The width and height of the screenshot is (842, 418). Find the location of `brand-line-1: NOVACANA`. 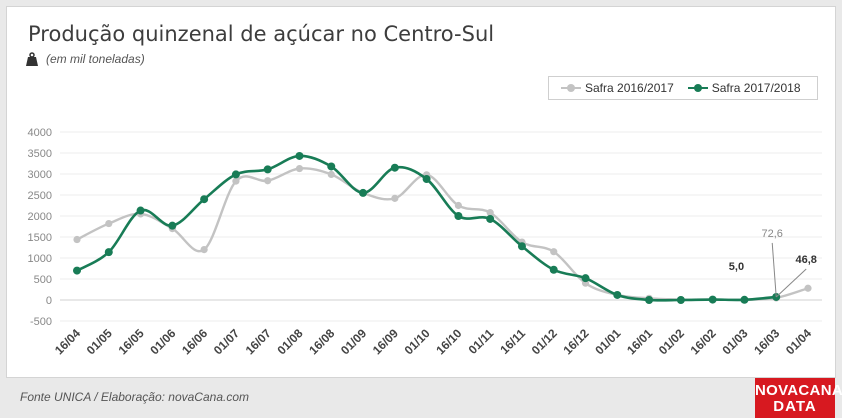

brand-line-1: NOVACANA is located at coordinates (798, 390).